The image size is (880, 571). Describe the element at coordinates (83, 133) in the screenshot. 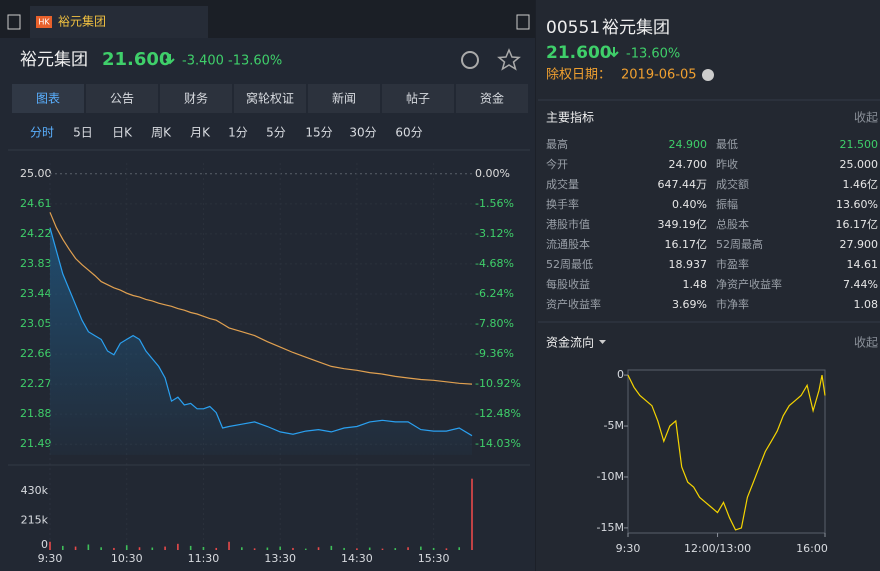

I see `period: 5日` at that location.